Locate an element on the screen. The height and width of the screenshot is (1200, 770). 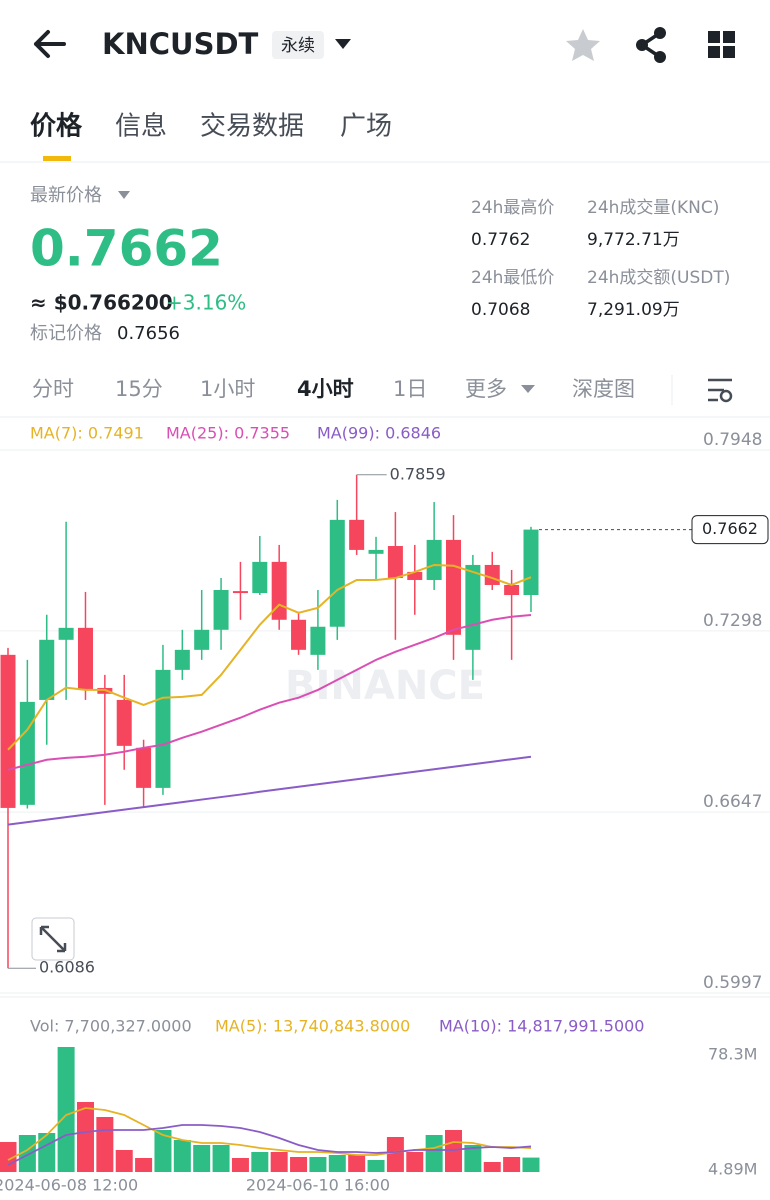
y-tick-label: 0.7948 is located at coordinates (732, 440).